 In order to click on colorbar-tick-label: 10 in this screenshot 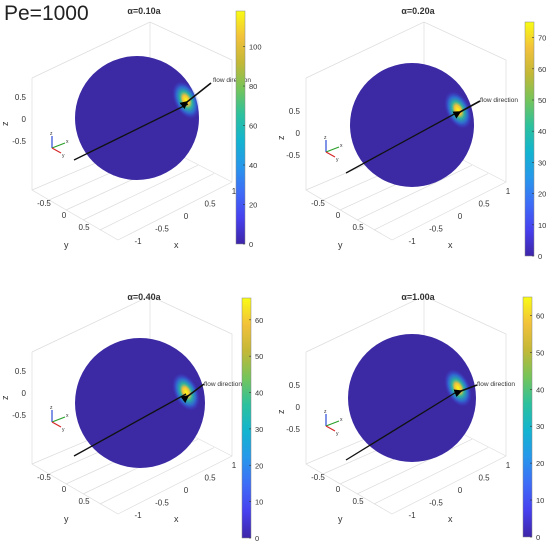, I will do `click(259, 502)`.